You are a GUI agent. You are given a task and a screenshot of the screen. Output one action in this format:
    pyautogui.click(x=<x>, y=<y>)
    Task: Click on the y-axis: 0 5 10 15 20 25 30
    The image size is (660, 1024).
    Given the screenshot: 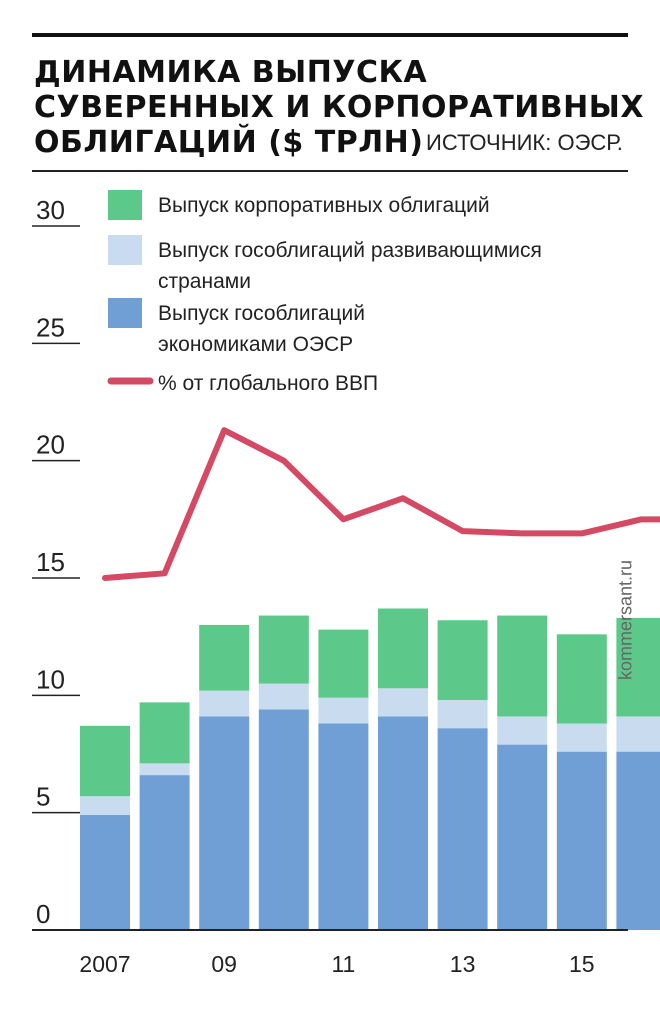 What is the action you would take?
    pyautogui.click(x=56, y=563)
    